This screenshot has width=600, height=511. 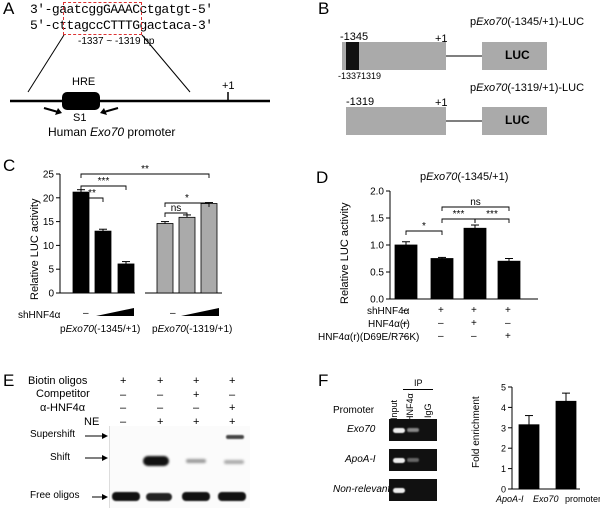 What do you see at coordinates (51, 110) in the screenshot?
I see `primer-arrow-left` at bounding box center [51, 110].